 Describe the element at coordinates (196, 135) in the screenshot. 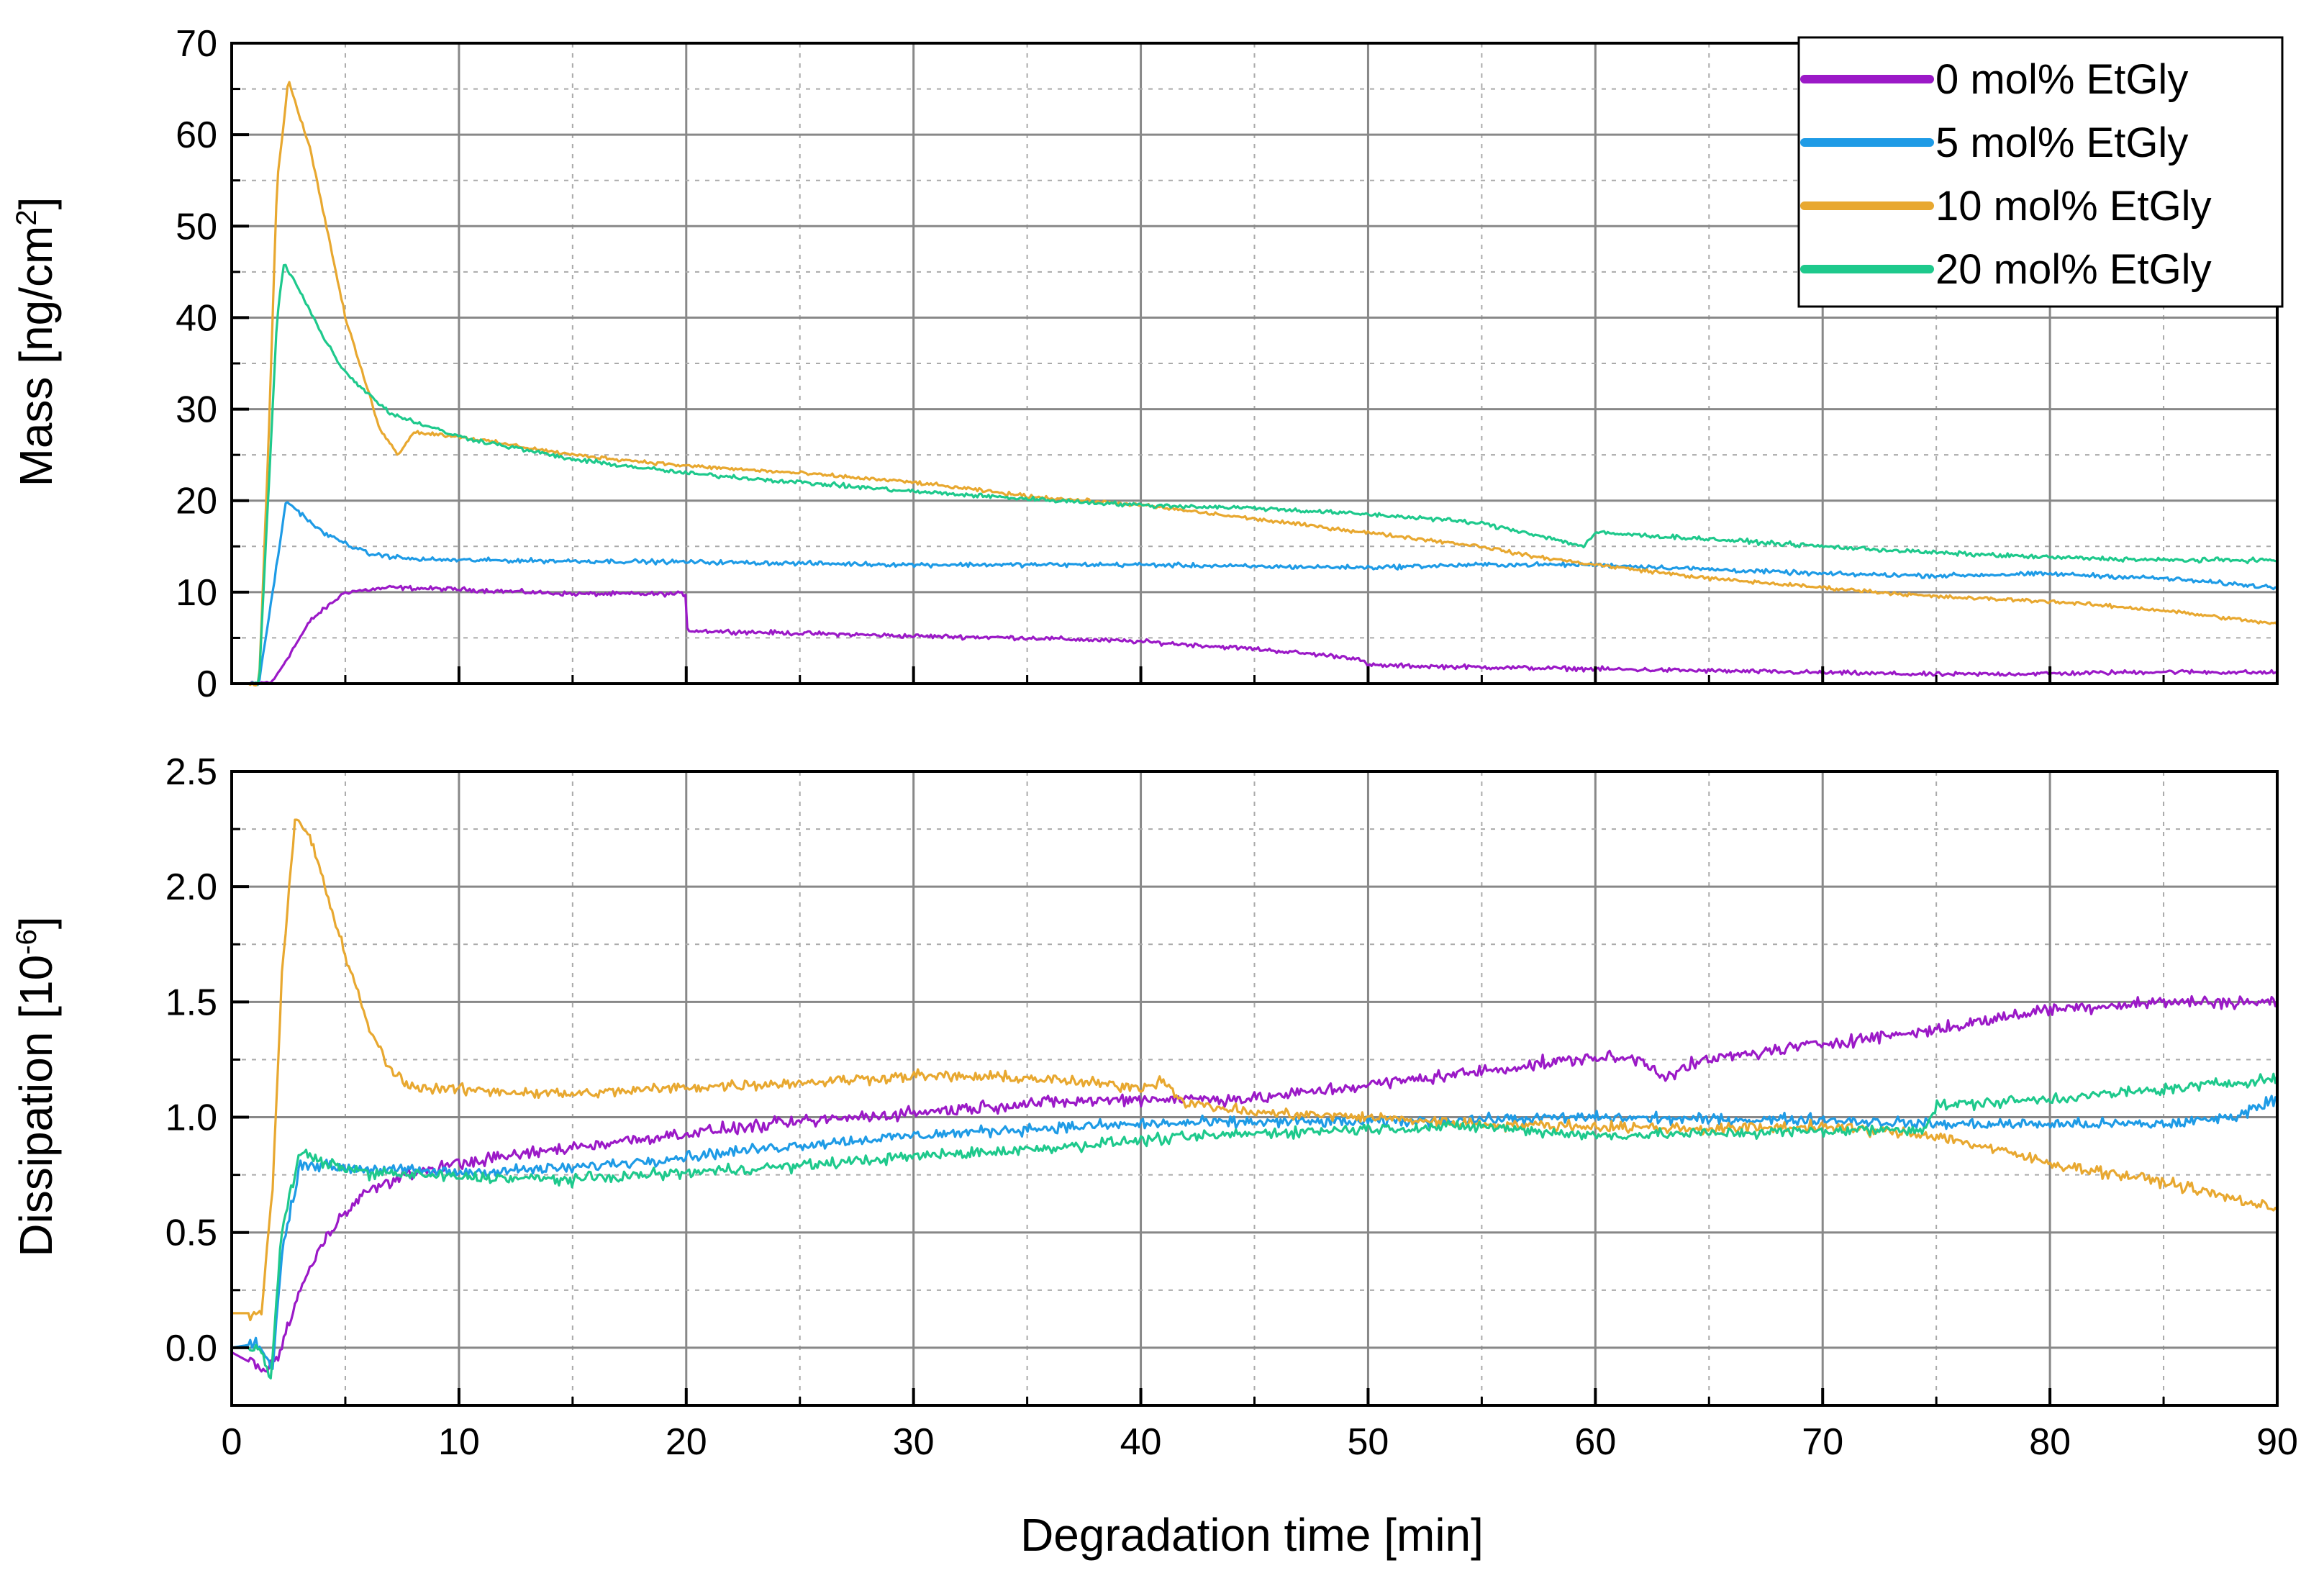

I see `y-tick-label: 60` at that location.